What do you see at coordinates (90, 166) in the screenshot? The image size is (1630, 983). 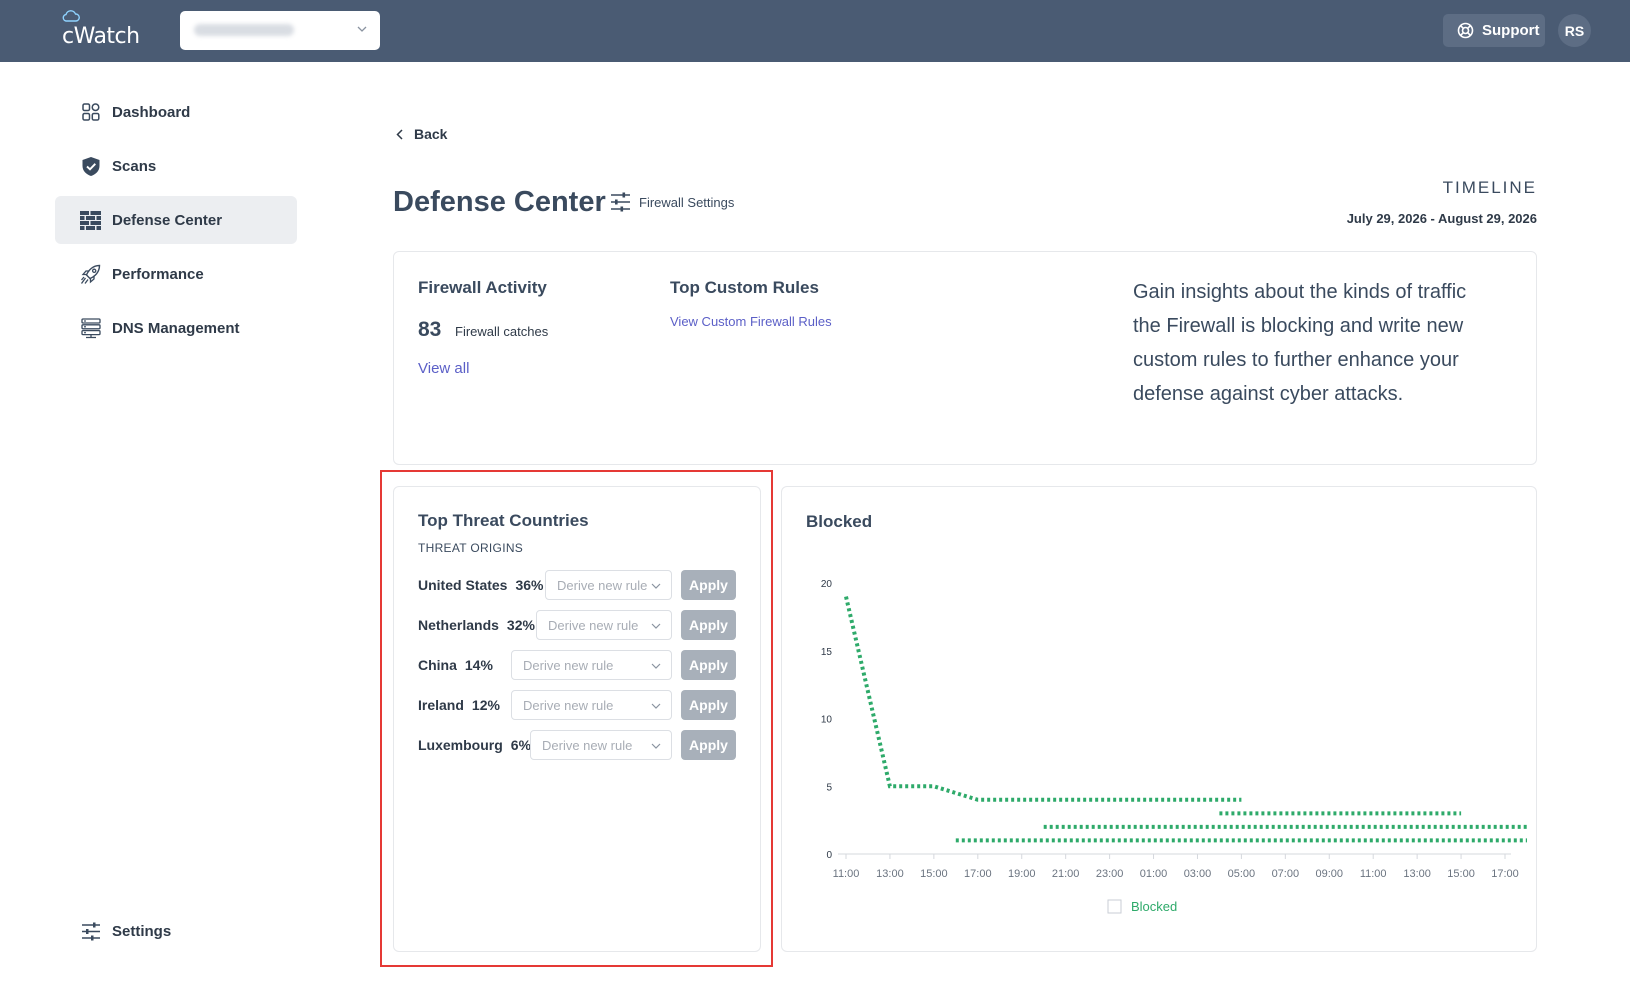 I see `shield-icon` at bounding box center [90, 166].